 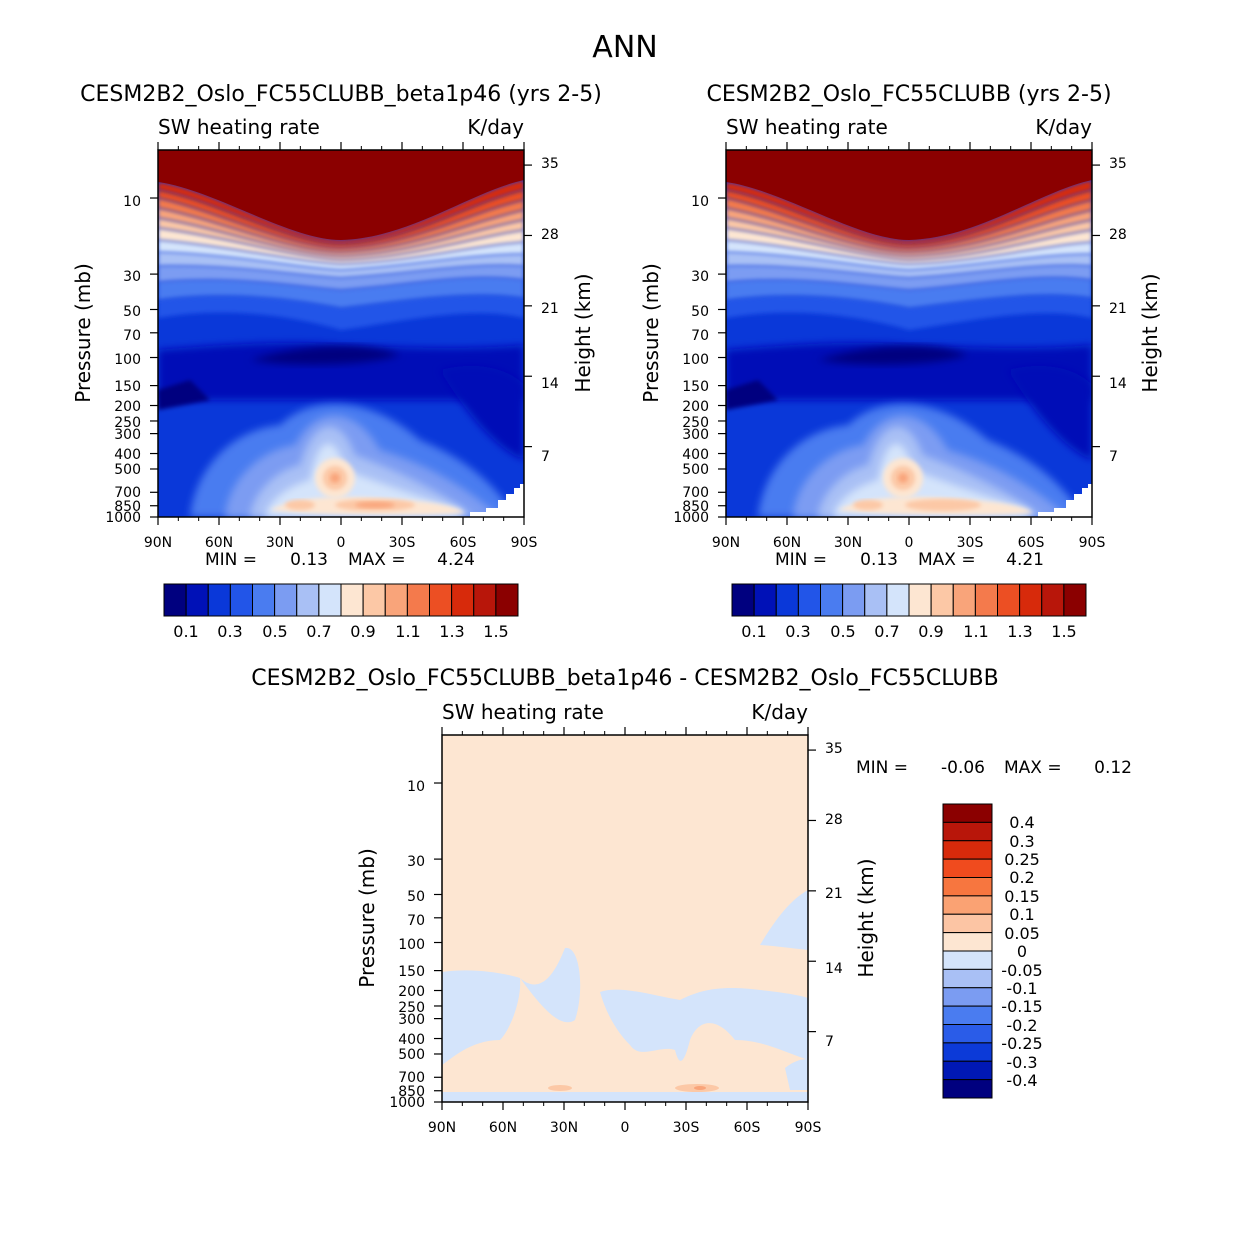 What do you see at coordinates (691, 518) in the screenshot?
I see `y-tick-label: 1000` at bounding box center [691, 518].